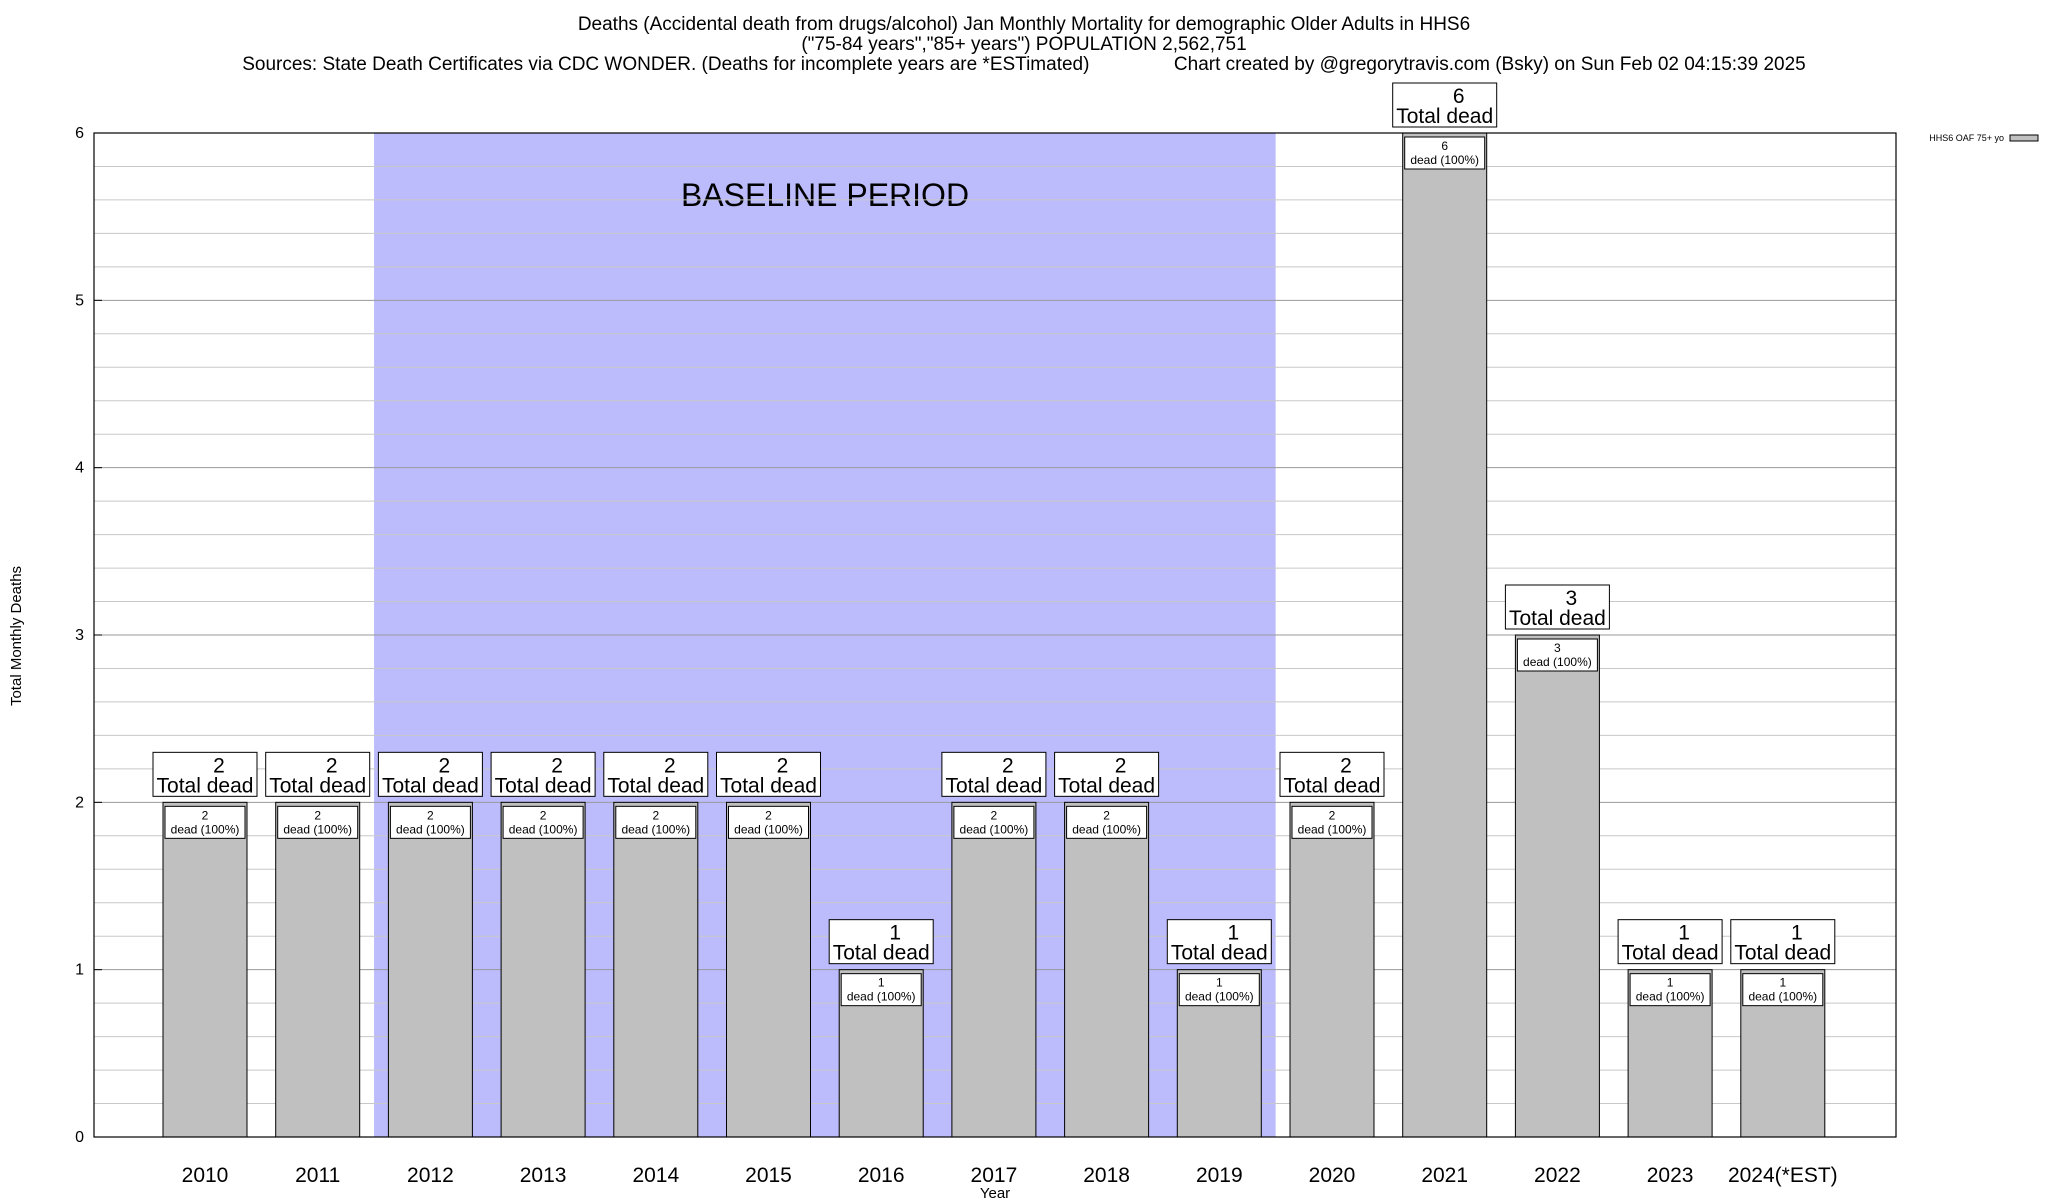  What do you see at coordinates (1444, 1175) in the screenshot?
I see `x-tick-label: 2021` at bounding box center [1444, 1175].